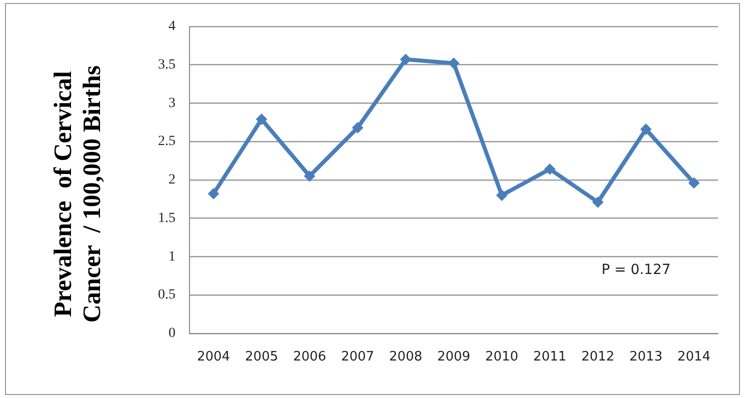  Describe the element at coordinates (453, 357) in the screenshot. I see `x-tick-label: 2009` at that location.